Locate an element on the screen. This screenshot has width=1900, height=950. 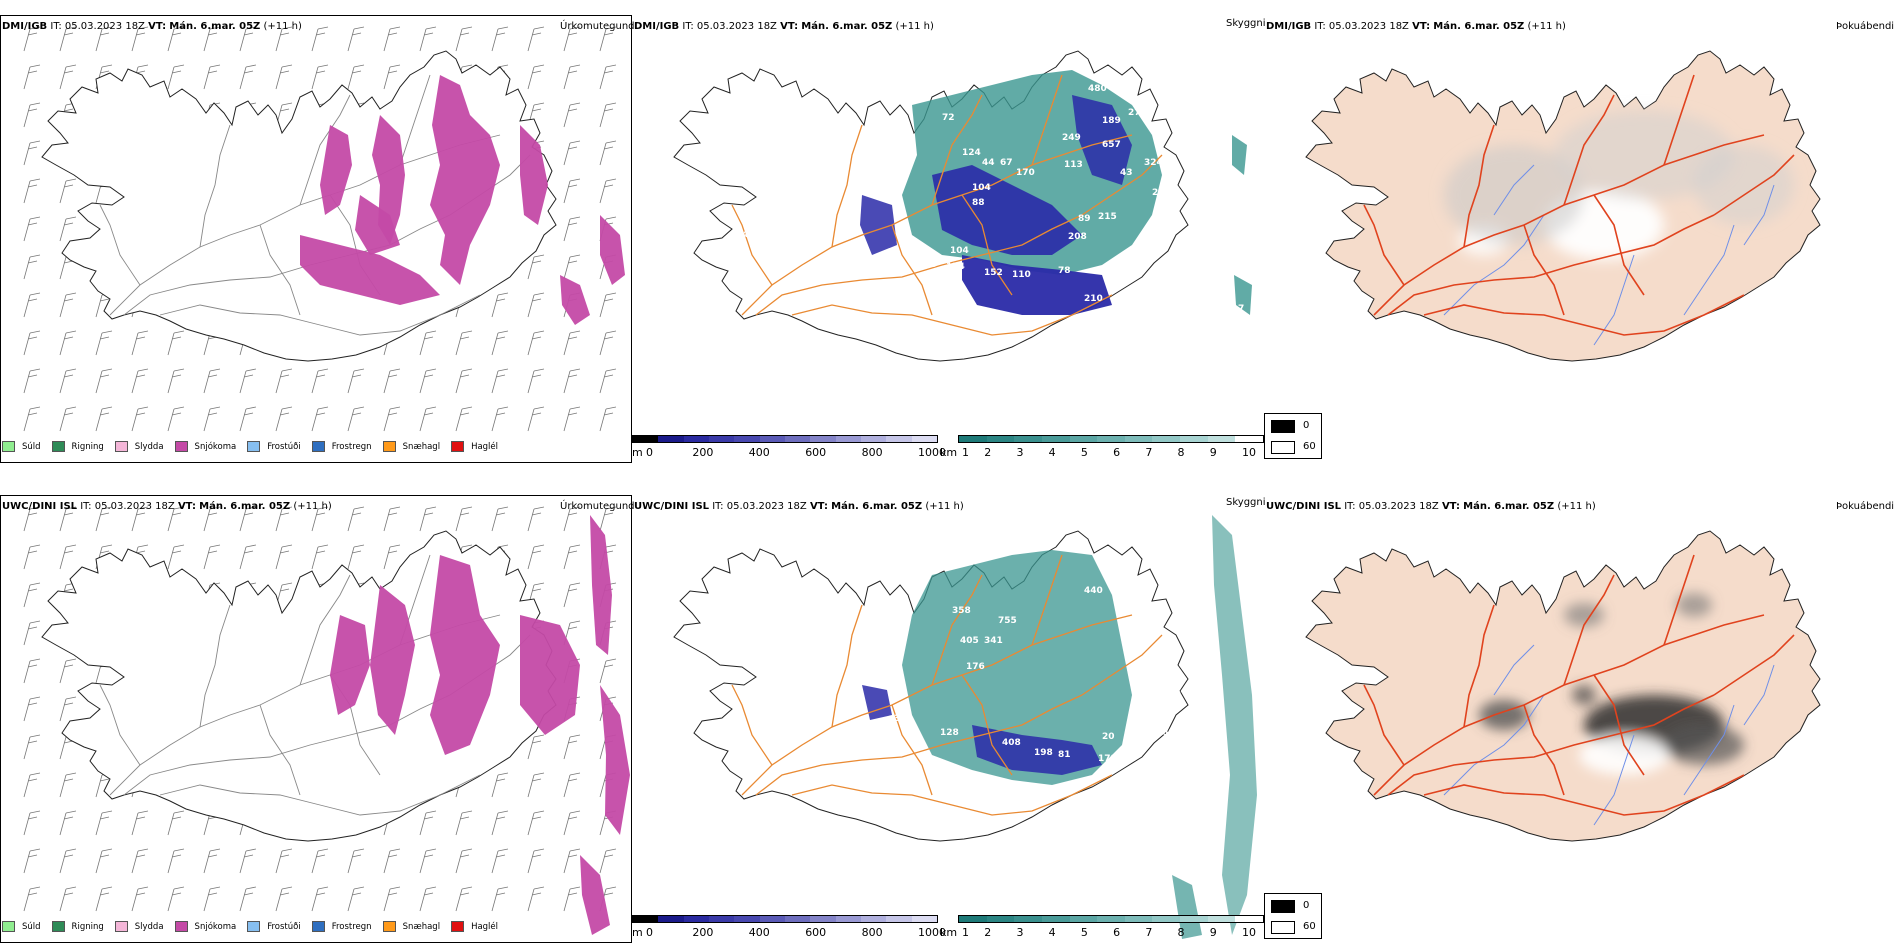
legend-item: Haglél is located at coordinates (474, 446).